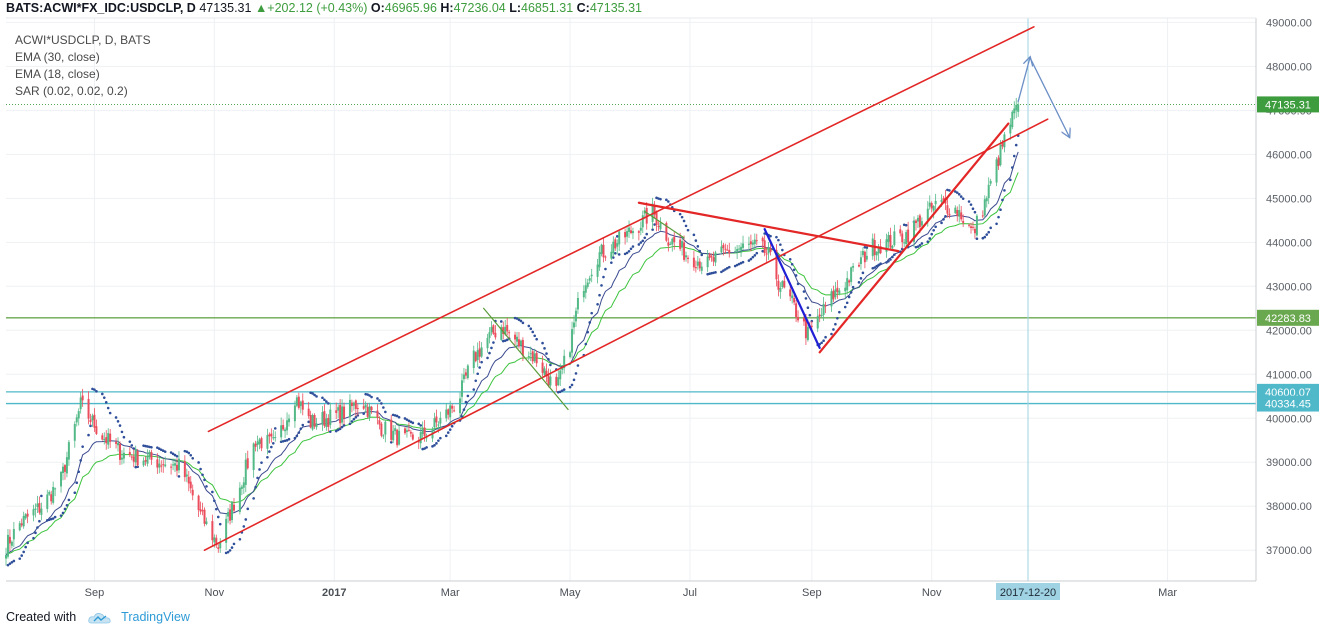 Image resolution: width=1326 pixels, height=627 pixels. What do you see at coordinates (450, 593) in the screenshot?
I see `time-tick-label: Mar` at bounding box center [450, 593].